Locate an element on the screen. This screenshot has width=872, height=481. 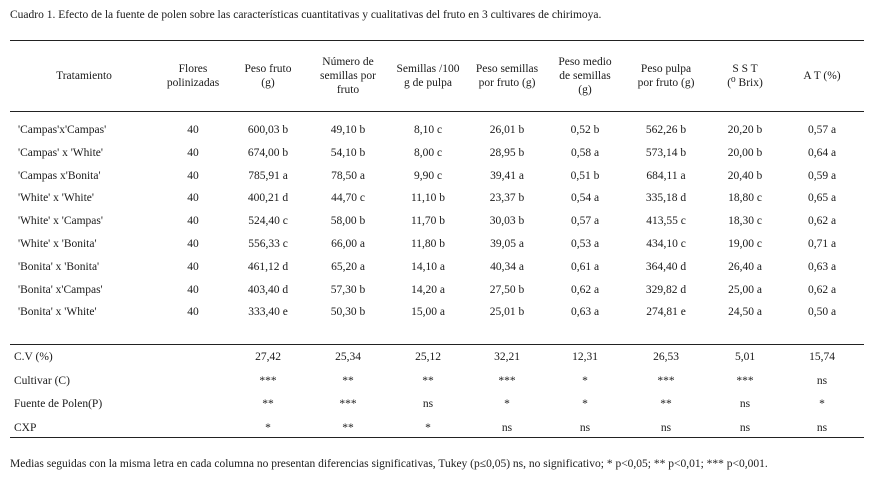
table-top-rule is located at coordinates (437, 40).